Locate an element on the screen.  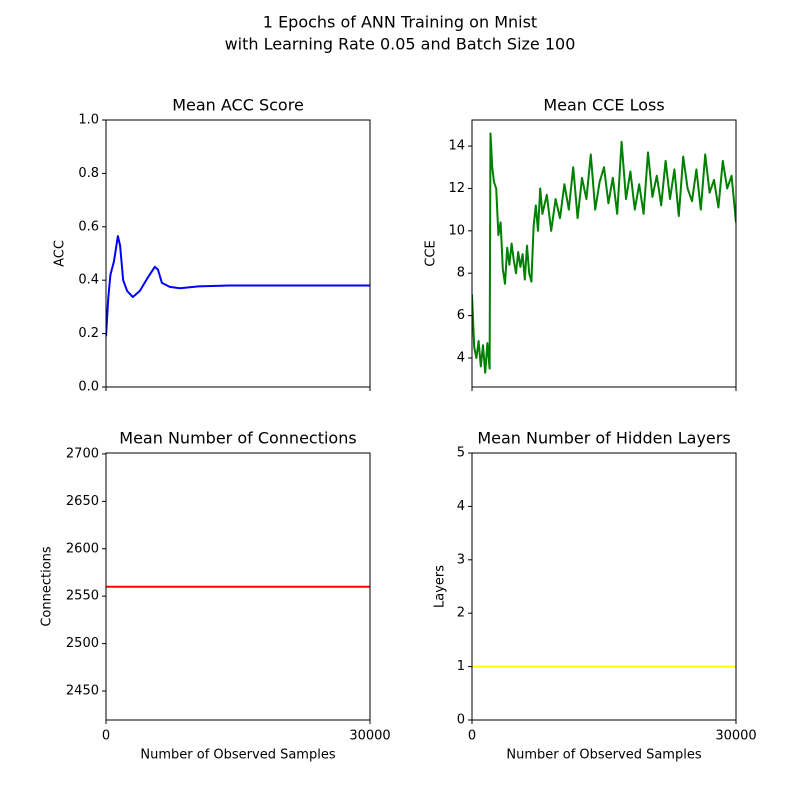
y-tick-label: 0.0 is located at coordinates (88, 387).